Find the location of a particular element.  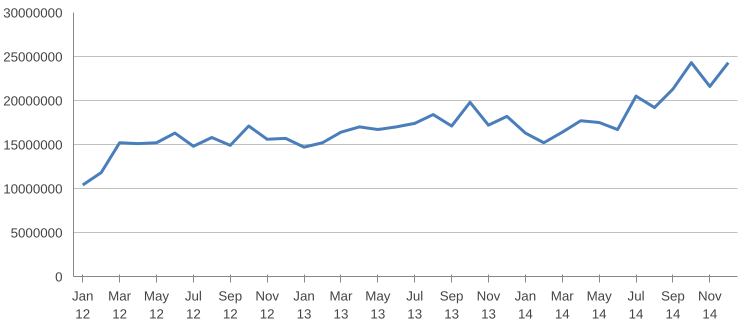

x-tick-label: Mar 13 is located at coordinates (341, 305).